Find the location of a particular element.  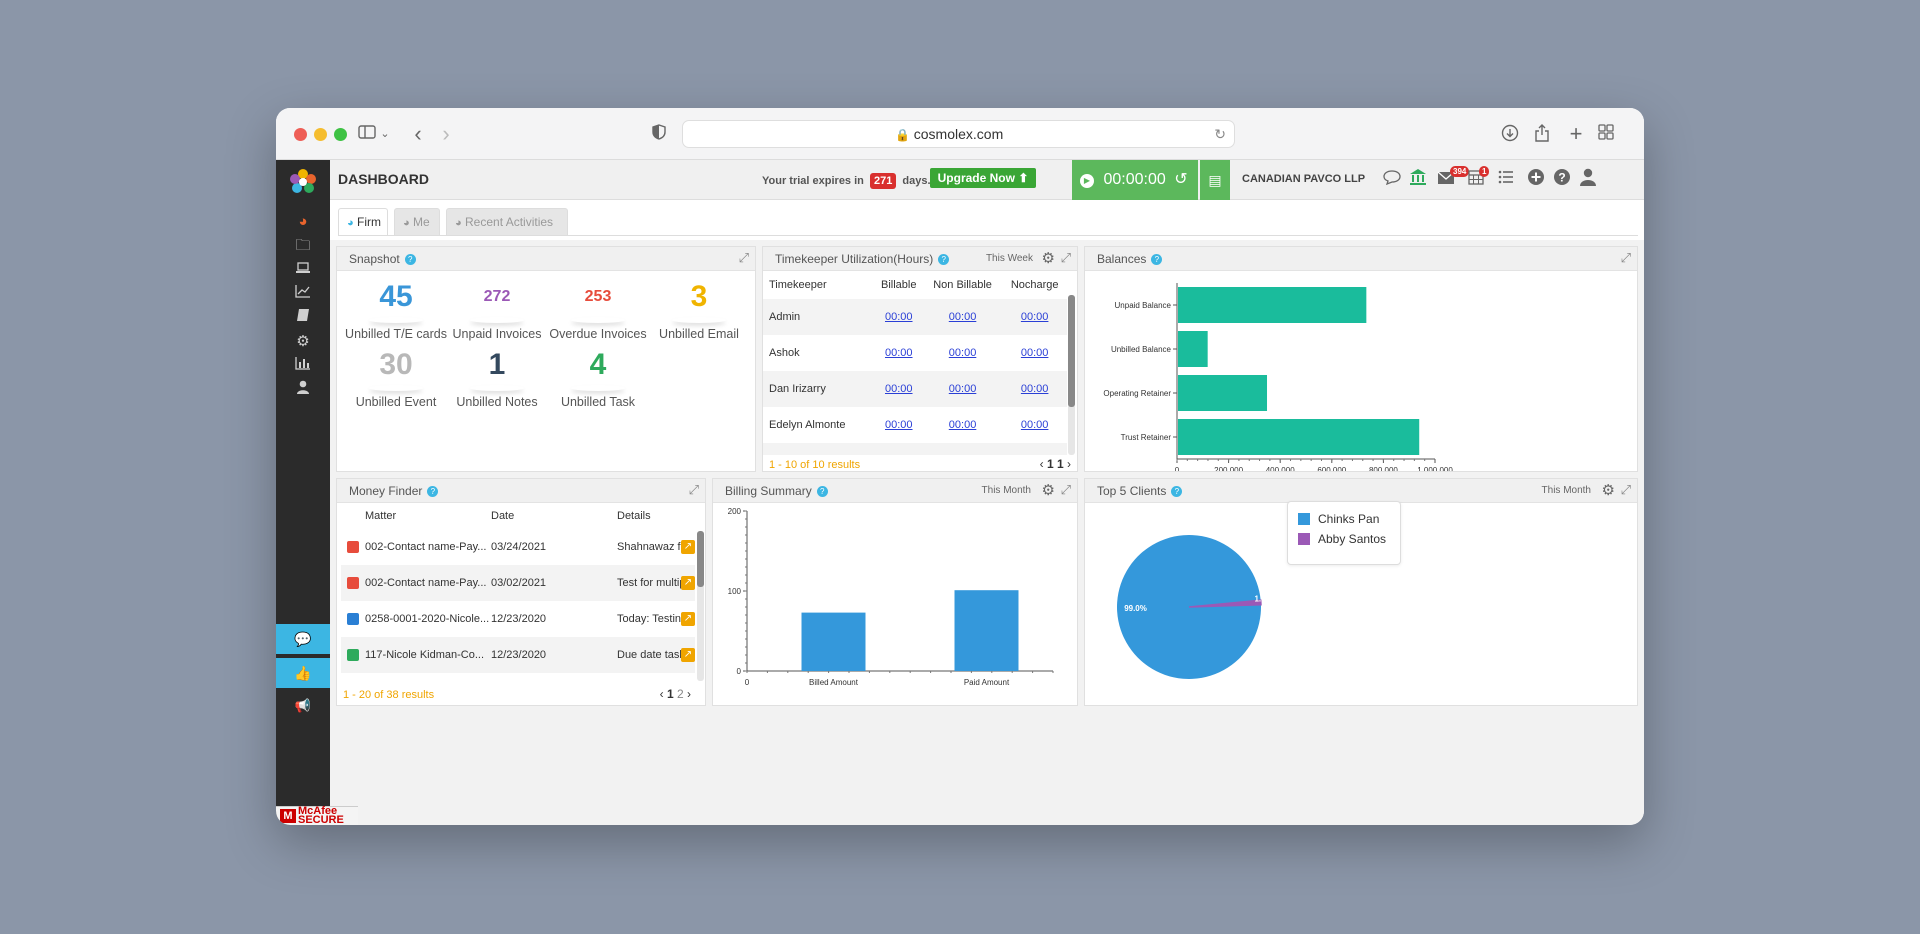

user-icon is located at coordinates (303, 390).